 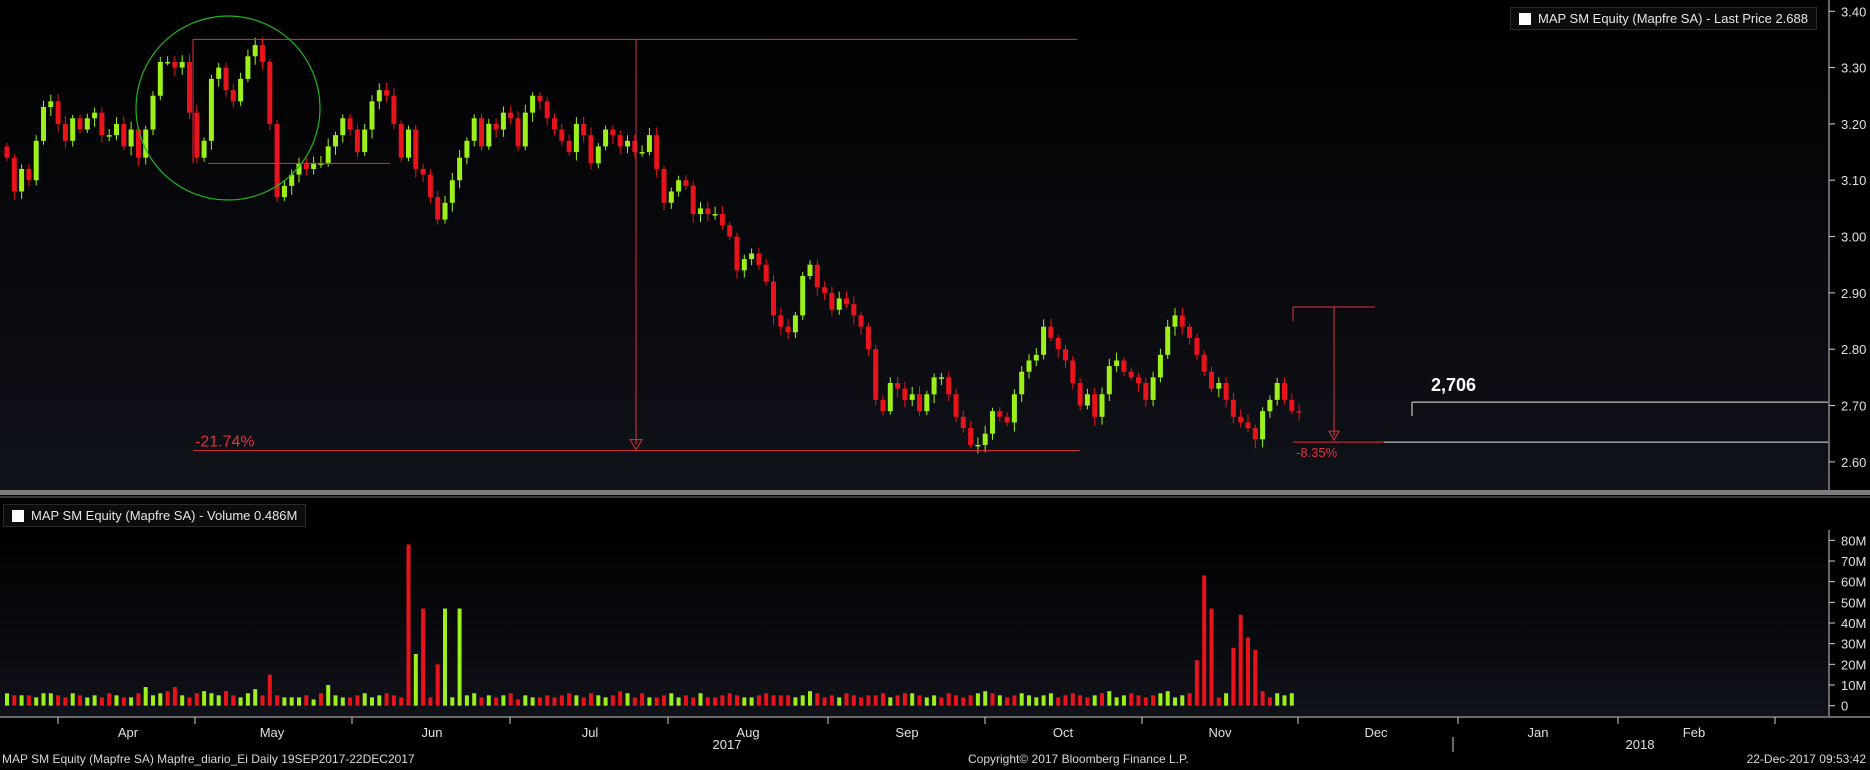 I want to click on highlight-circle, so click(x=228, y=108).